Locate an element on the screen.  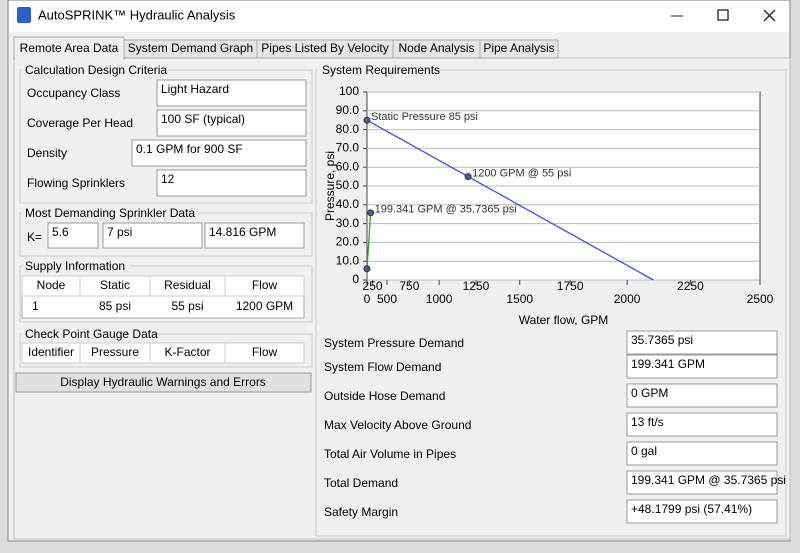
tab-joint is located at coordinates (69, 58).